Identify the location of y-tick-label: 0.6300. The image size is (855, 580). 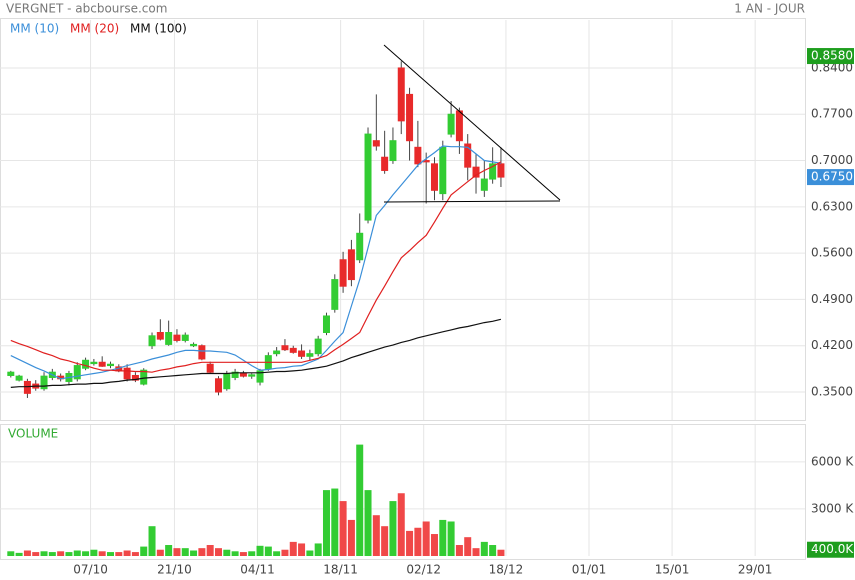
(832, 206).